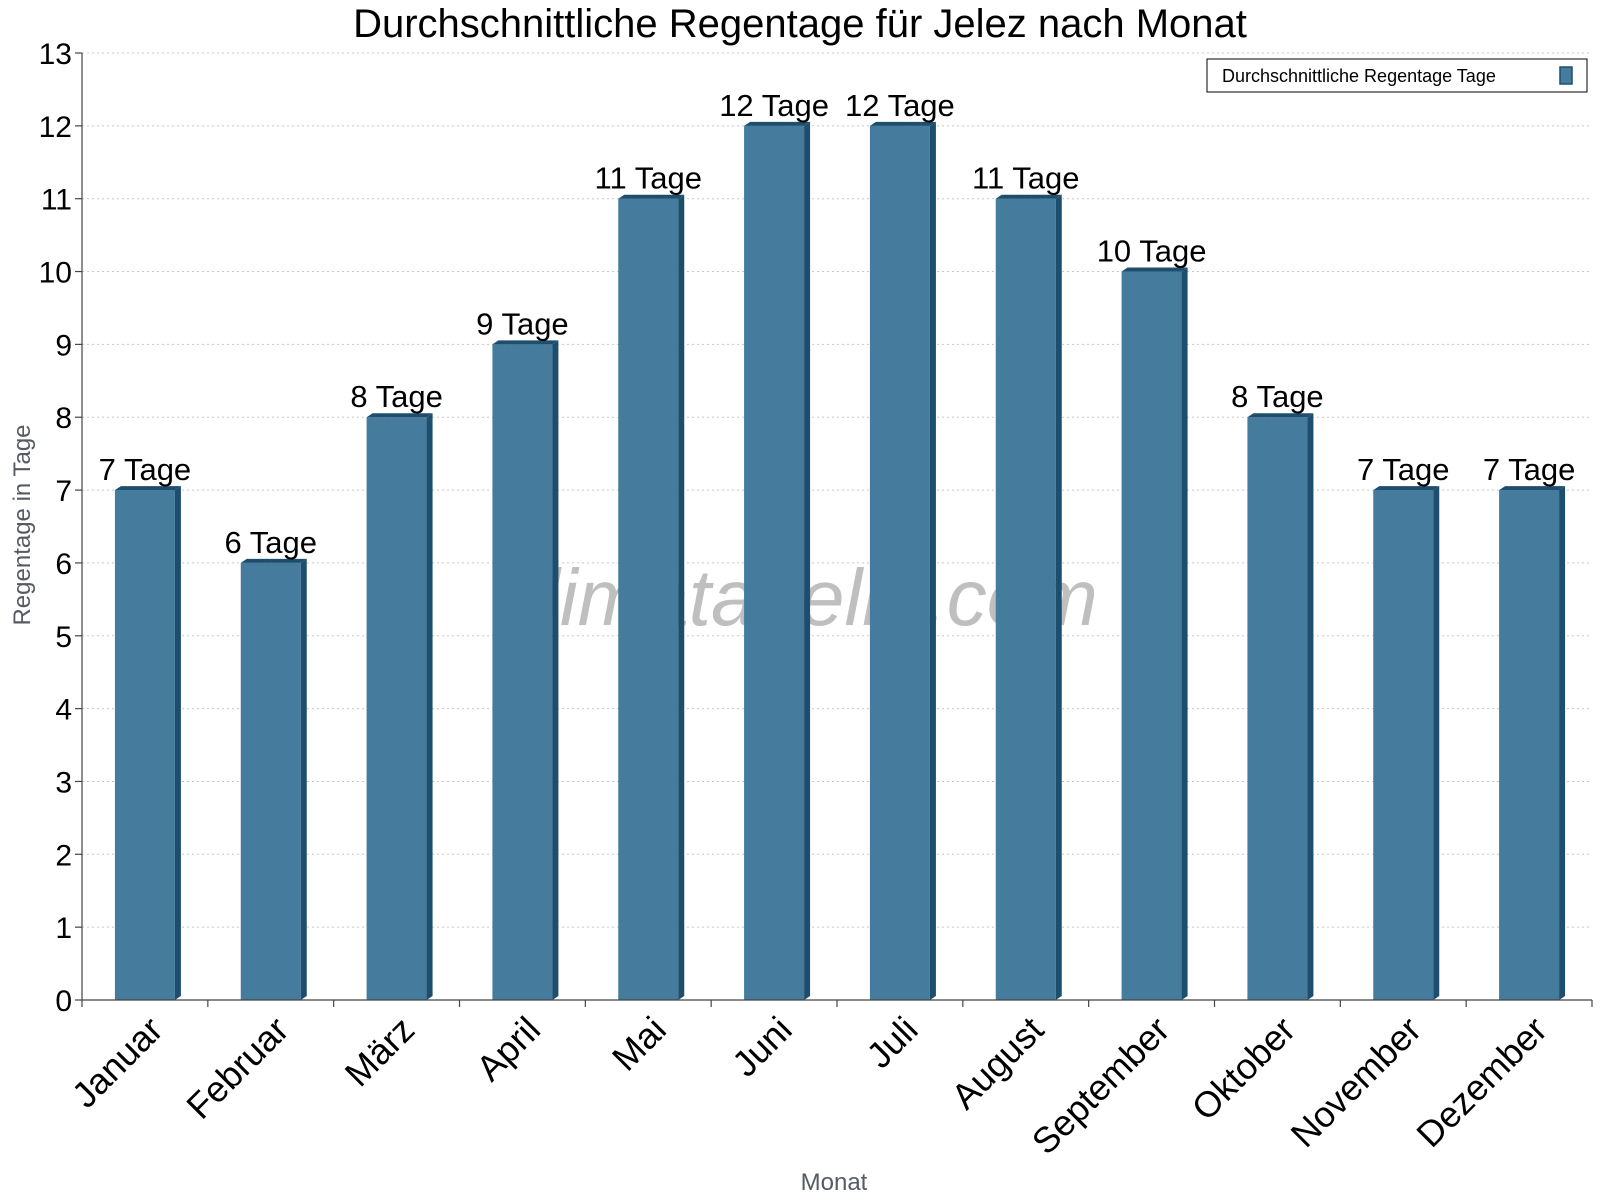  I want to click on x-tick-label: Oktober, so click(1244, 1069).